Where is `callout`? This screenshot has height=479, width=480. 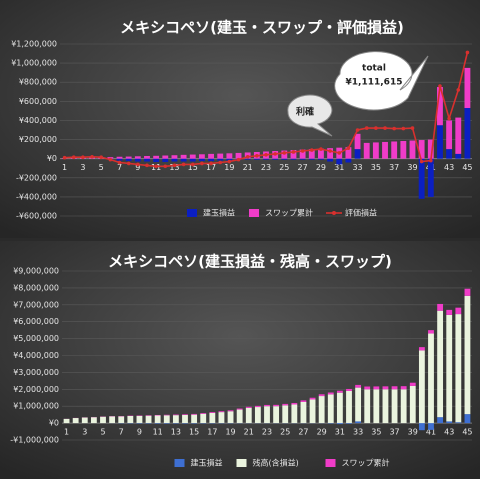 callout is located at coordinates (381, 81).